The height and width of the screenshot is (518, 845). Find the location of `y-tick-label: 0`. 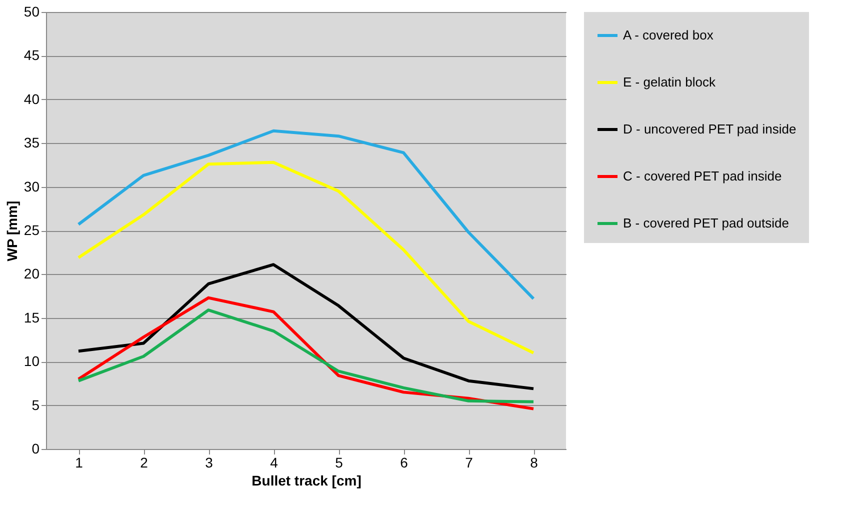

y-tick-label: 0 is located at coordinates (36, 448).